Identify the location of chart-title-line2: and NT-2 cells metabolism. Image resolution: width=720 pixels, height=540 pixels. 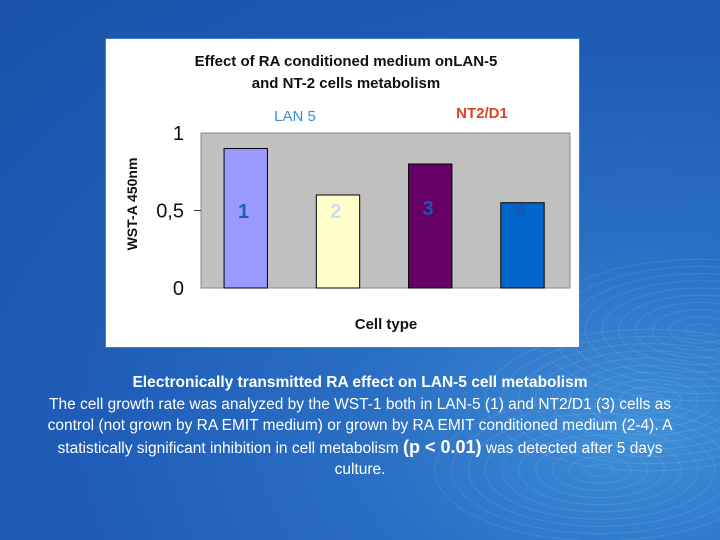
(346, 83).